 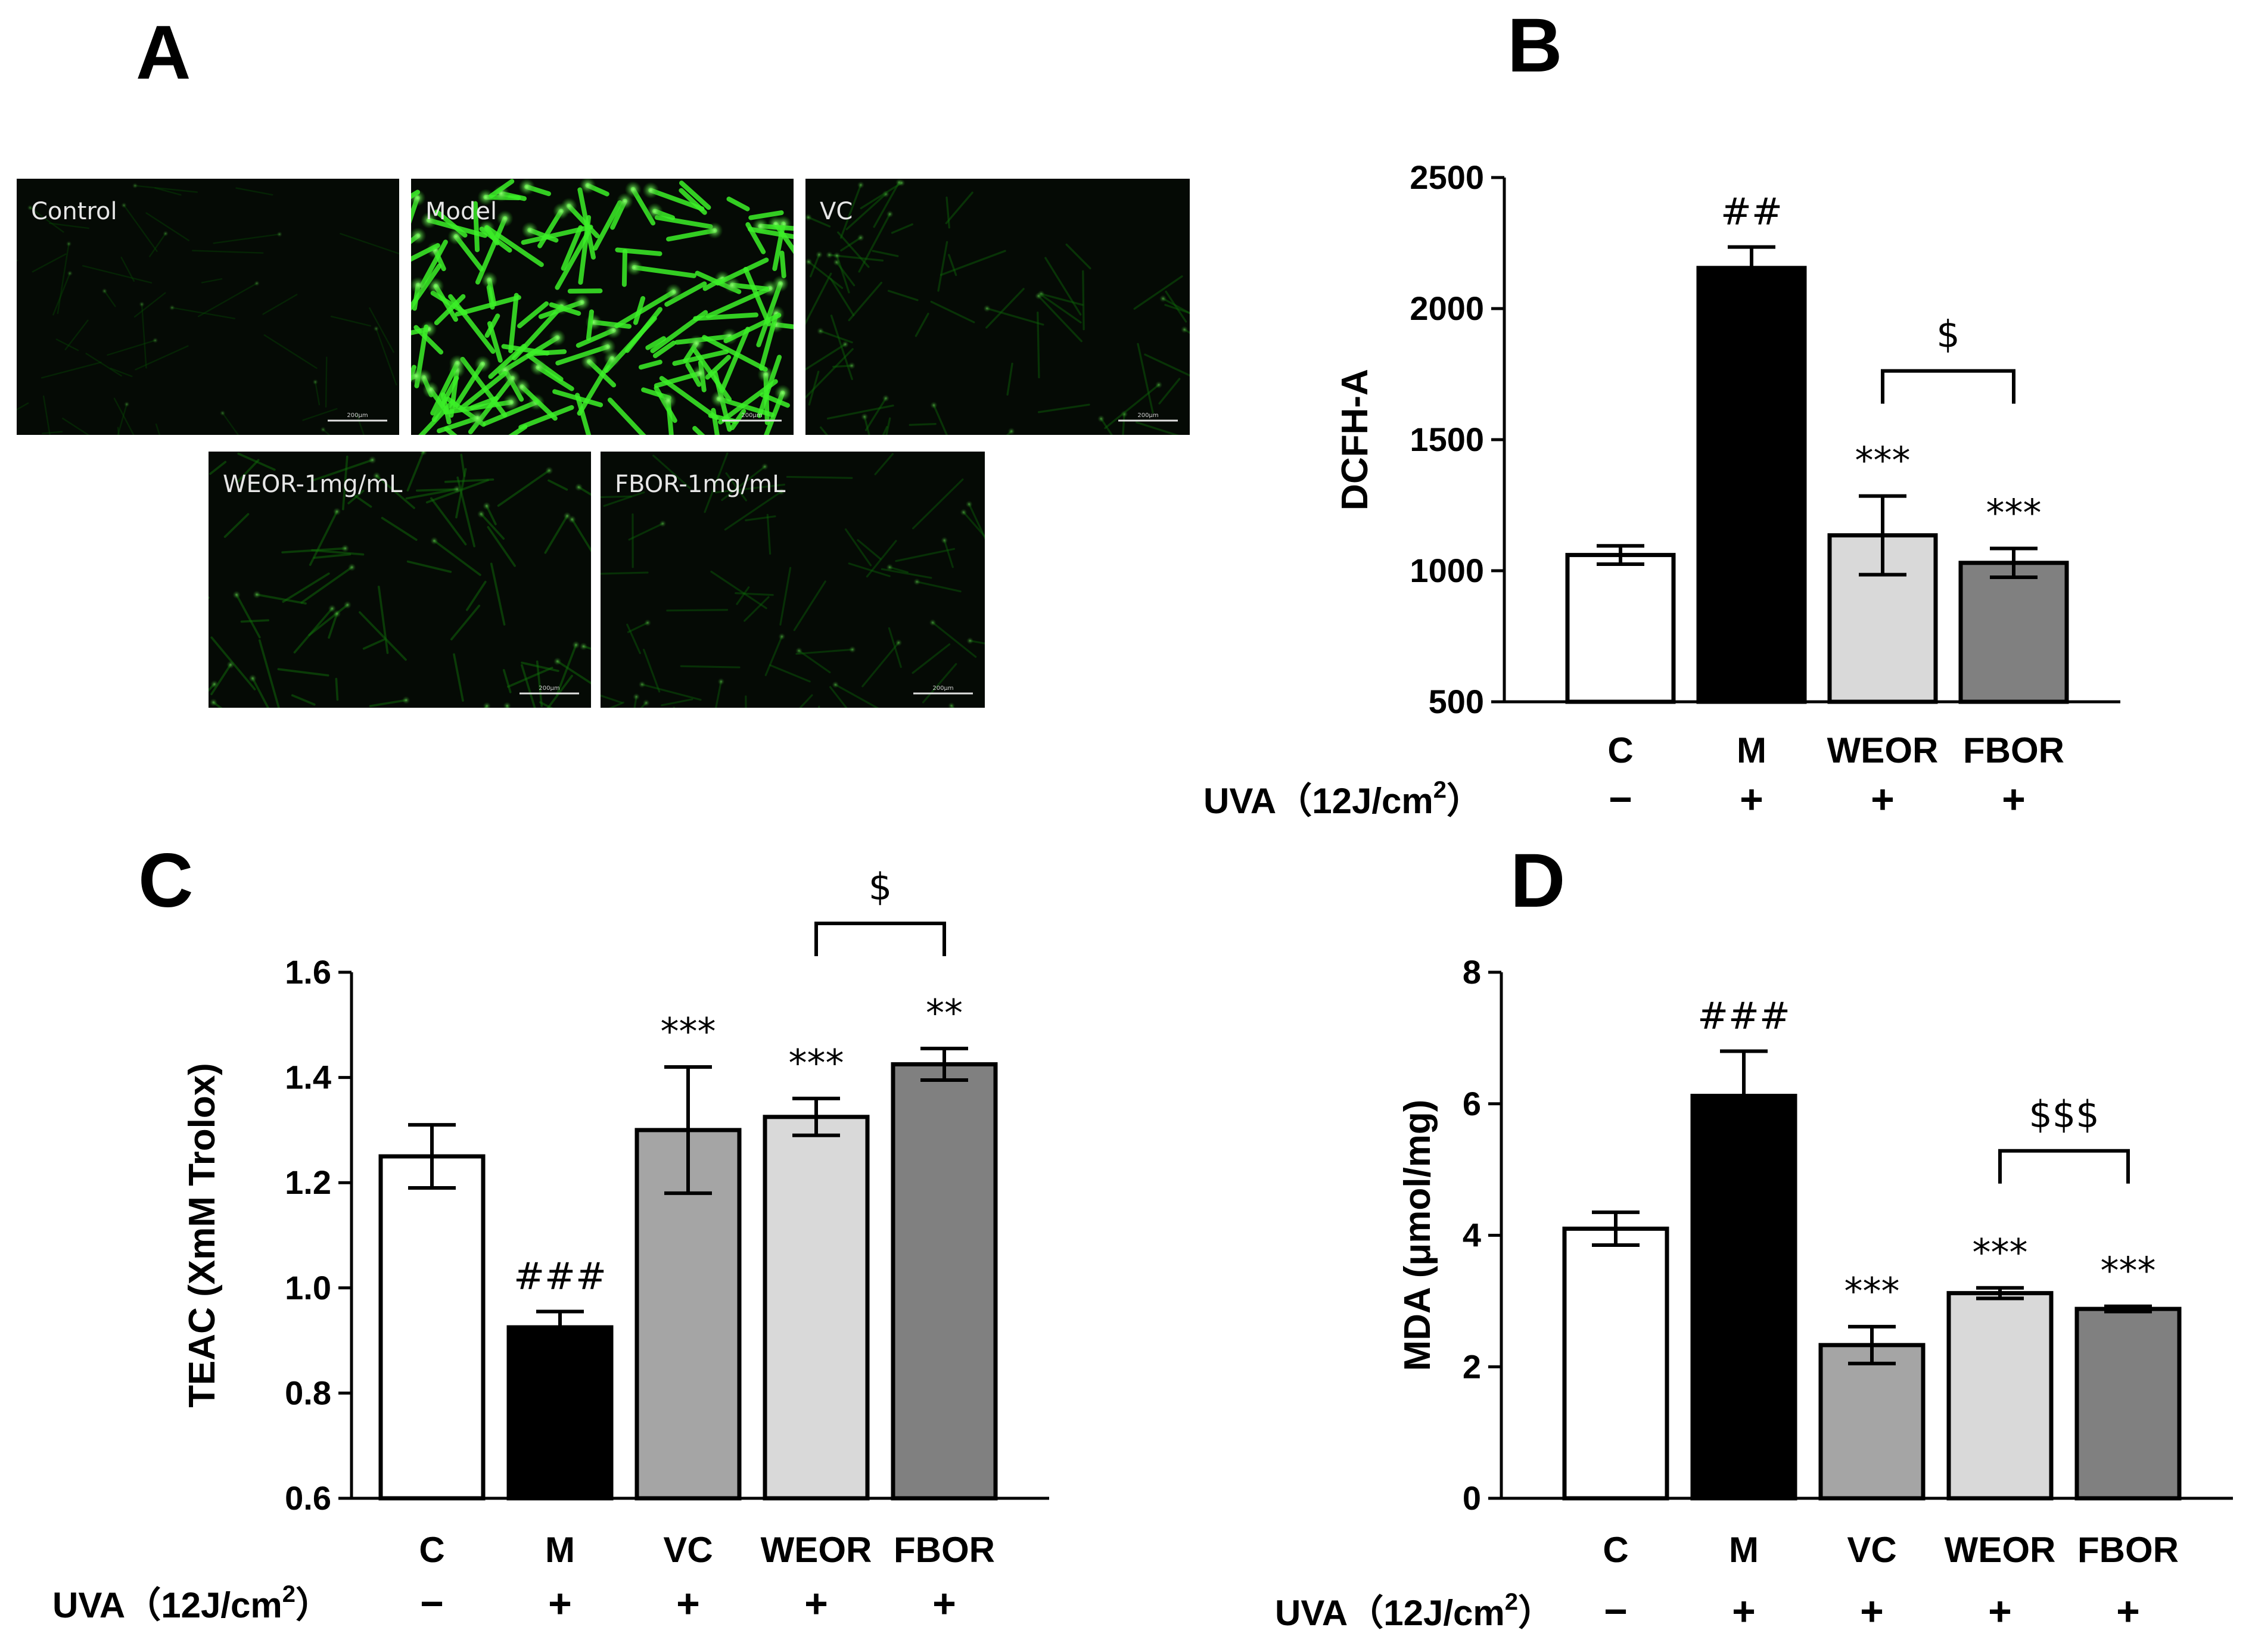 I want to click on y-tick-label: 0.6, so click(x=308, y=1498).